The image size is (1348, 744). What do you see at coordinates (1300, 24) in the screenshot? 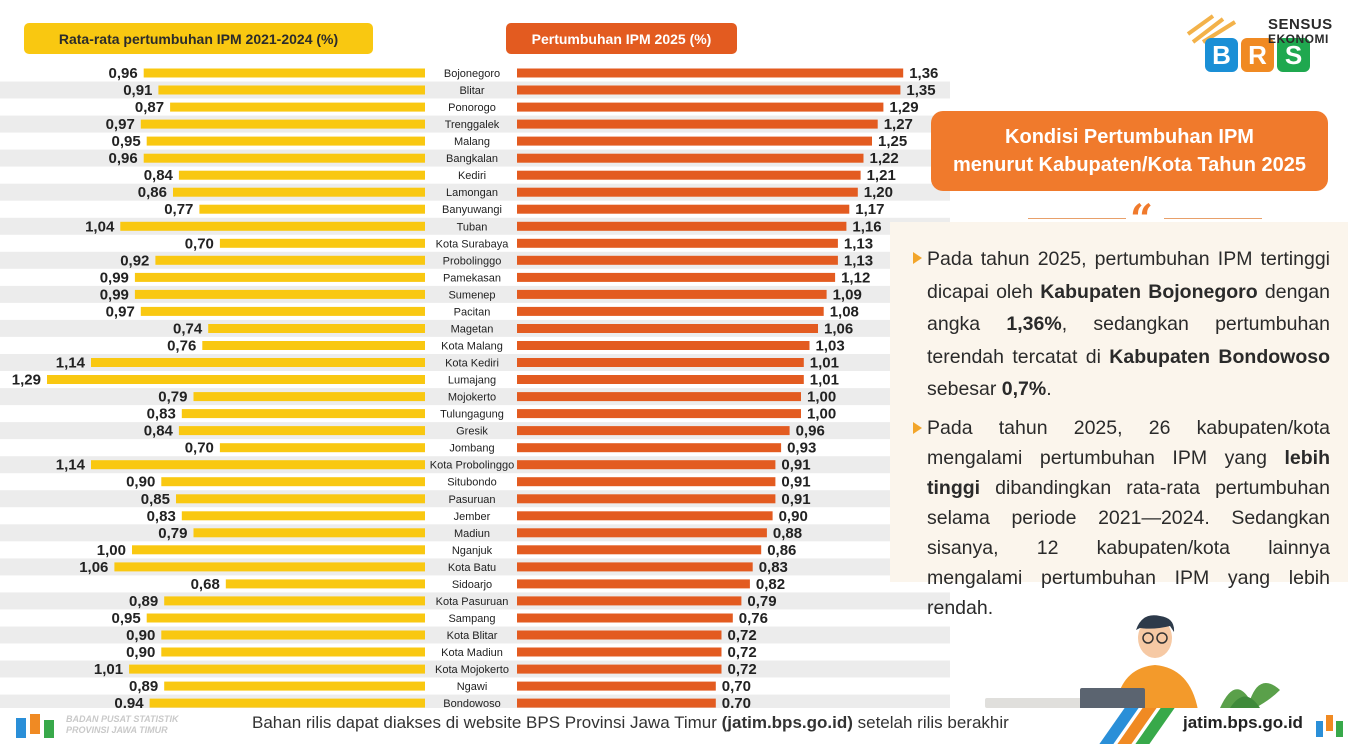
I see `logo-line1: SENSUS` at bounding box center [1300, 24].